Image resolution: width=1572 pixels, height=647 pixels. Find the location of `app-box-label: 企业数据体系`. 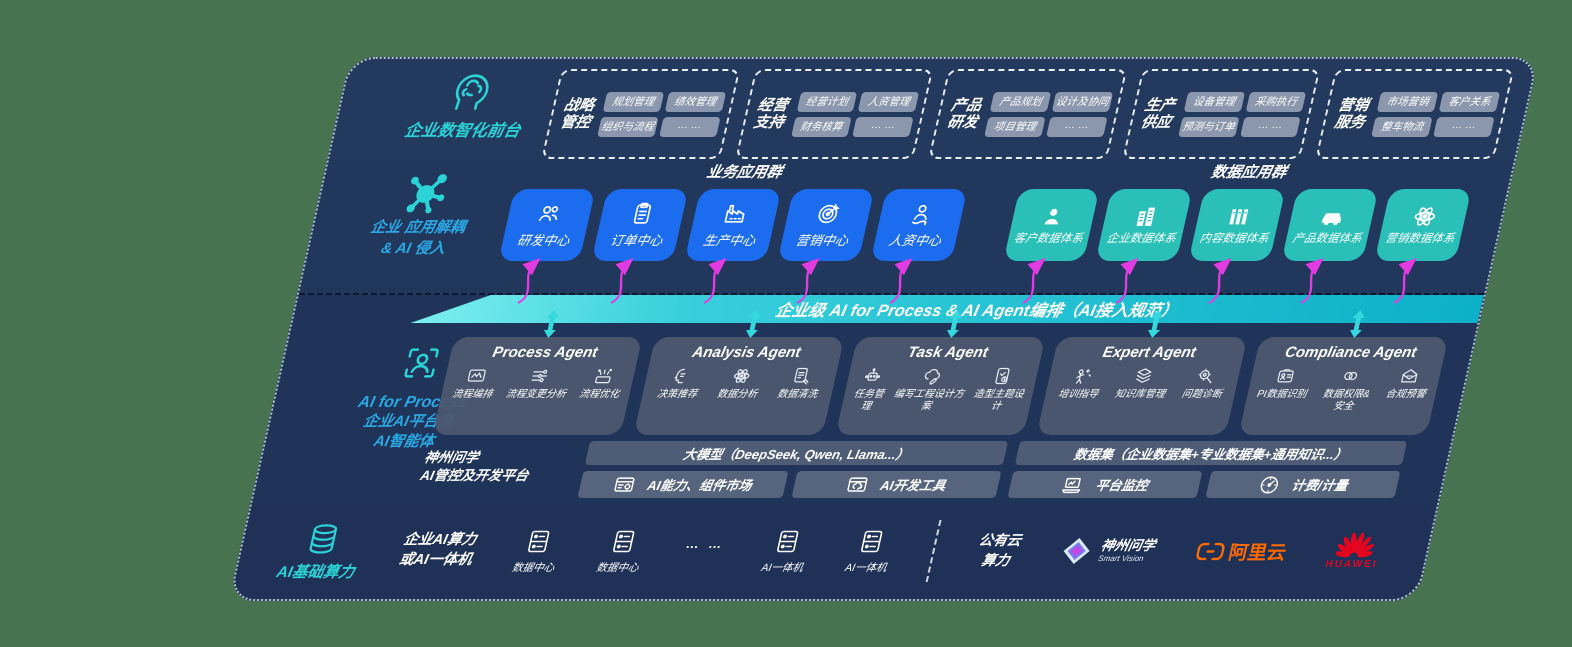

app-box-label: 企业数据体系 is located at coordinates (1141, 238).